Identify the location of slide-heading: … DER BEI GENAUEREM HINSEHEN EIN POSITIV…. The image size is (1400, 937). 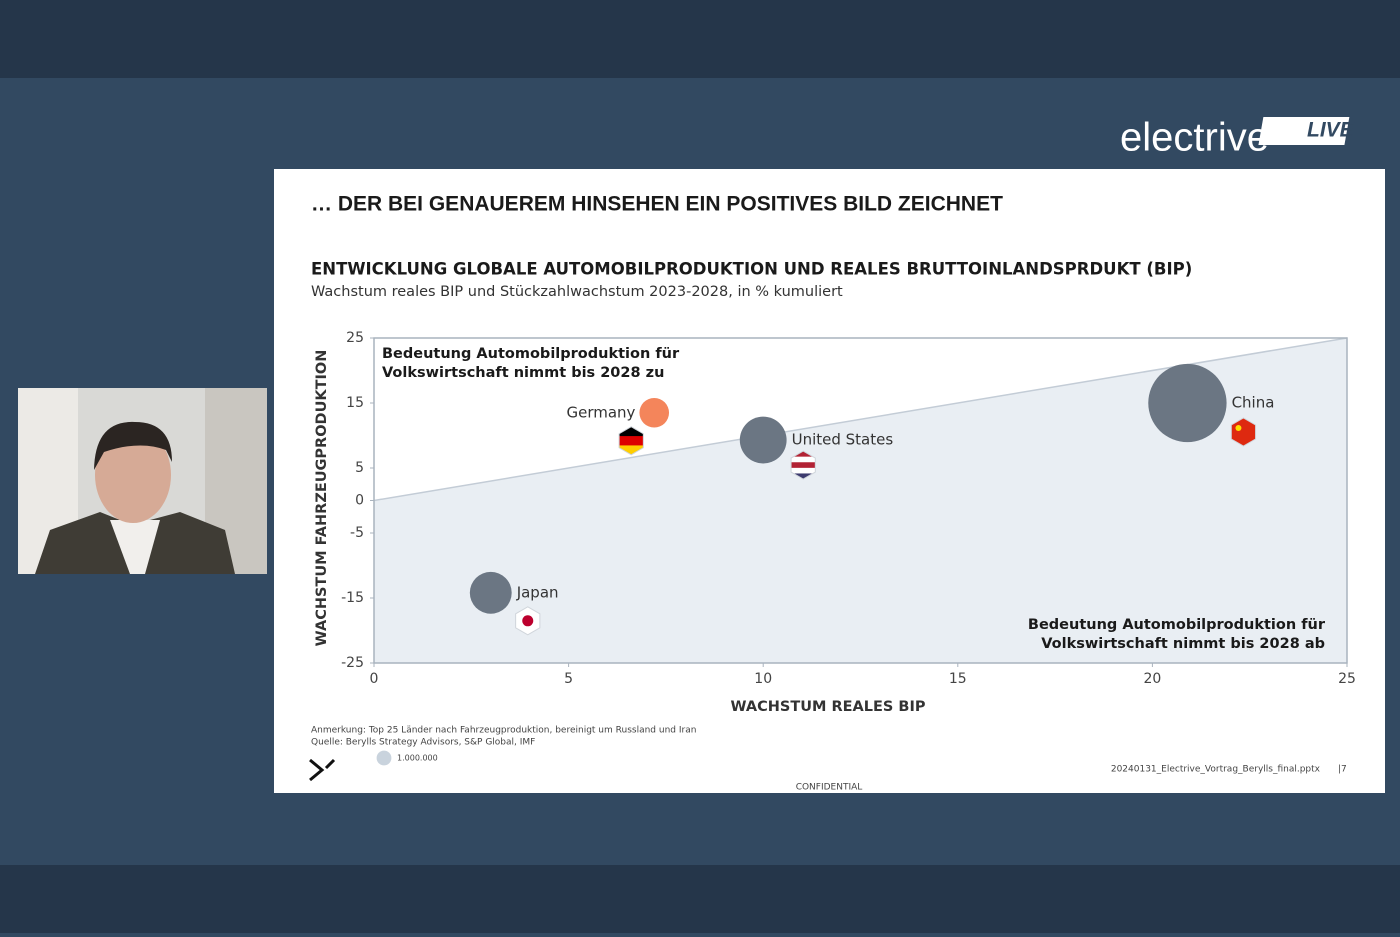
(657, 204).